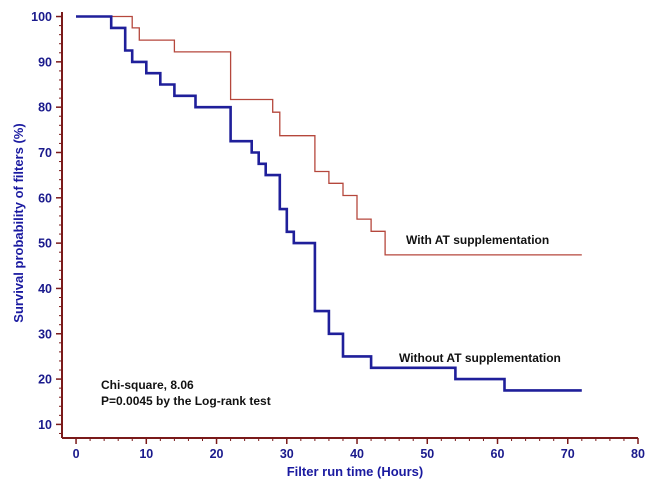 Image resolution: width=646 pixels, height=483 pixels. What do you see at coordinates (45, 289) in the screenshot?
I see `y-tick-label: 40` at bounding box center [45, 289].